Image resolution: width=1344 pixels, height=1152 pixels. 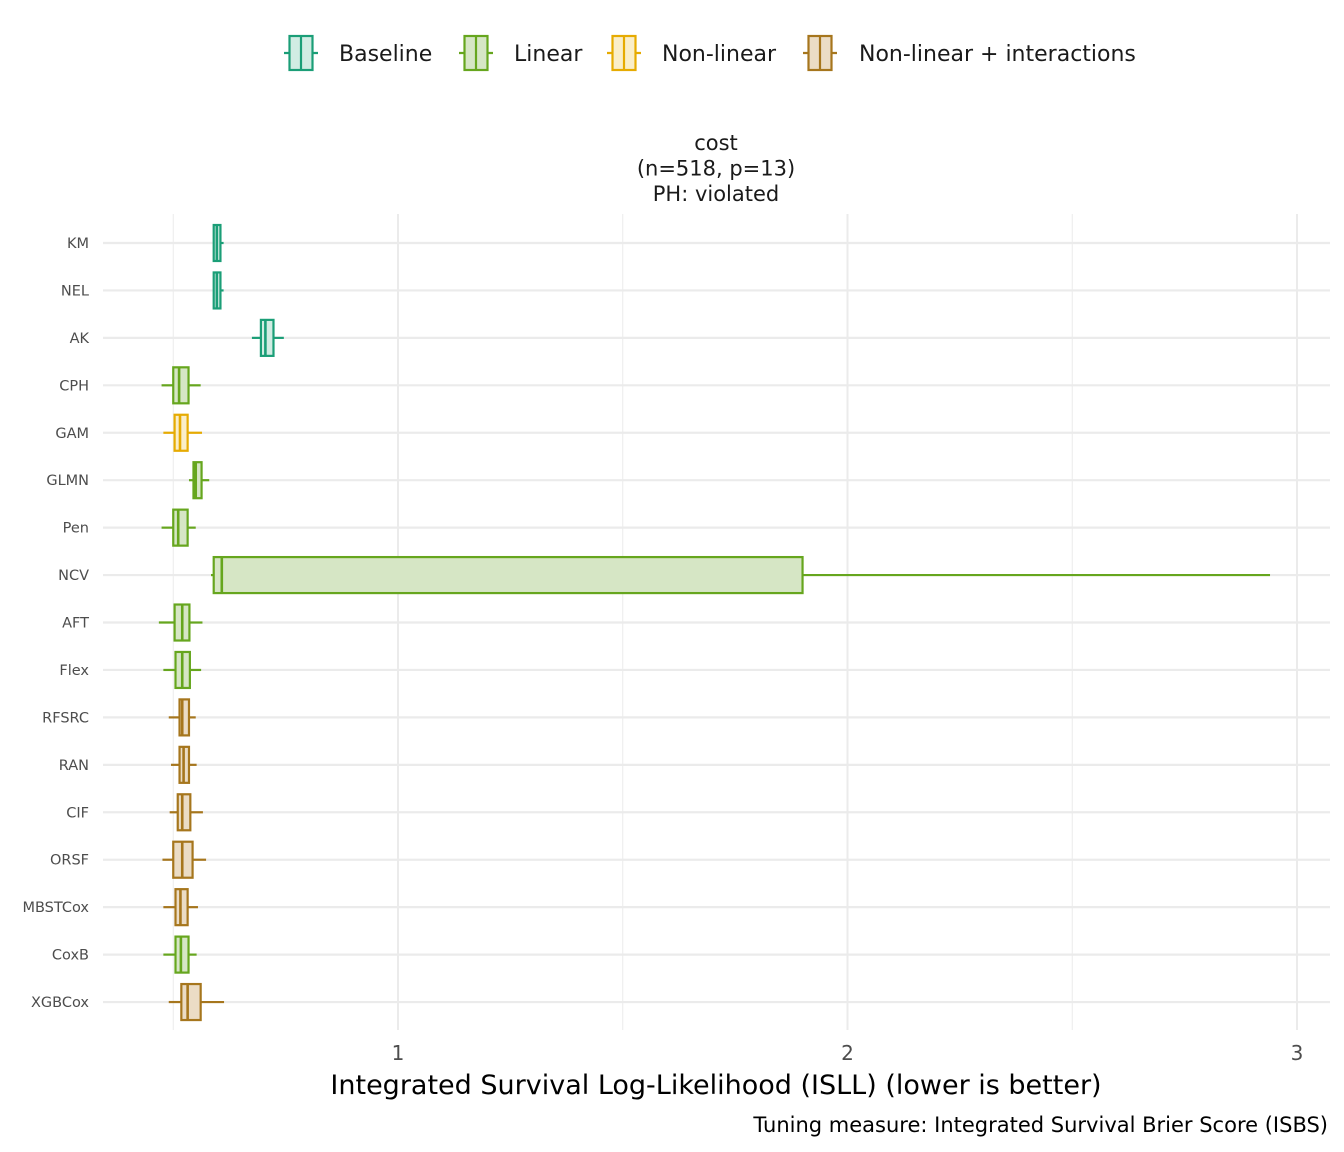 I want to click on boxplot-xgbcox, so click(x=196, y=1002).